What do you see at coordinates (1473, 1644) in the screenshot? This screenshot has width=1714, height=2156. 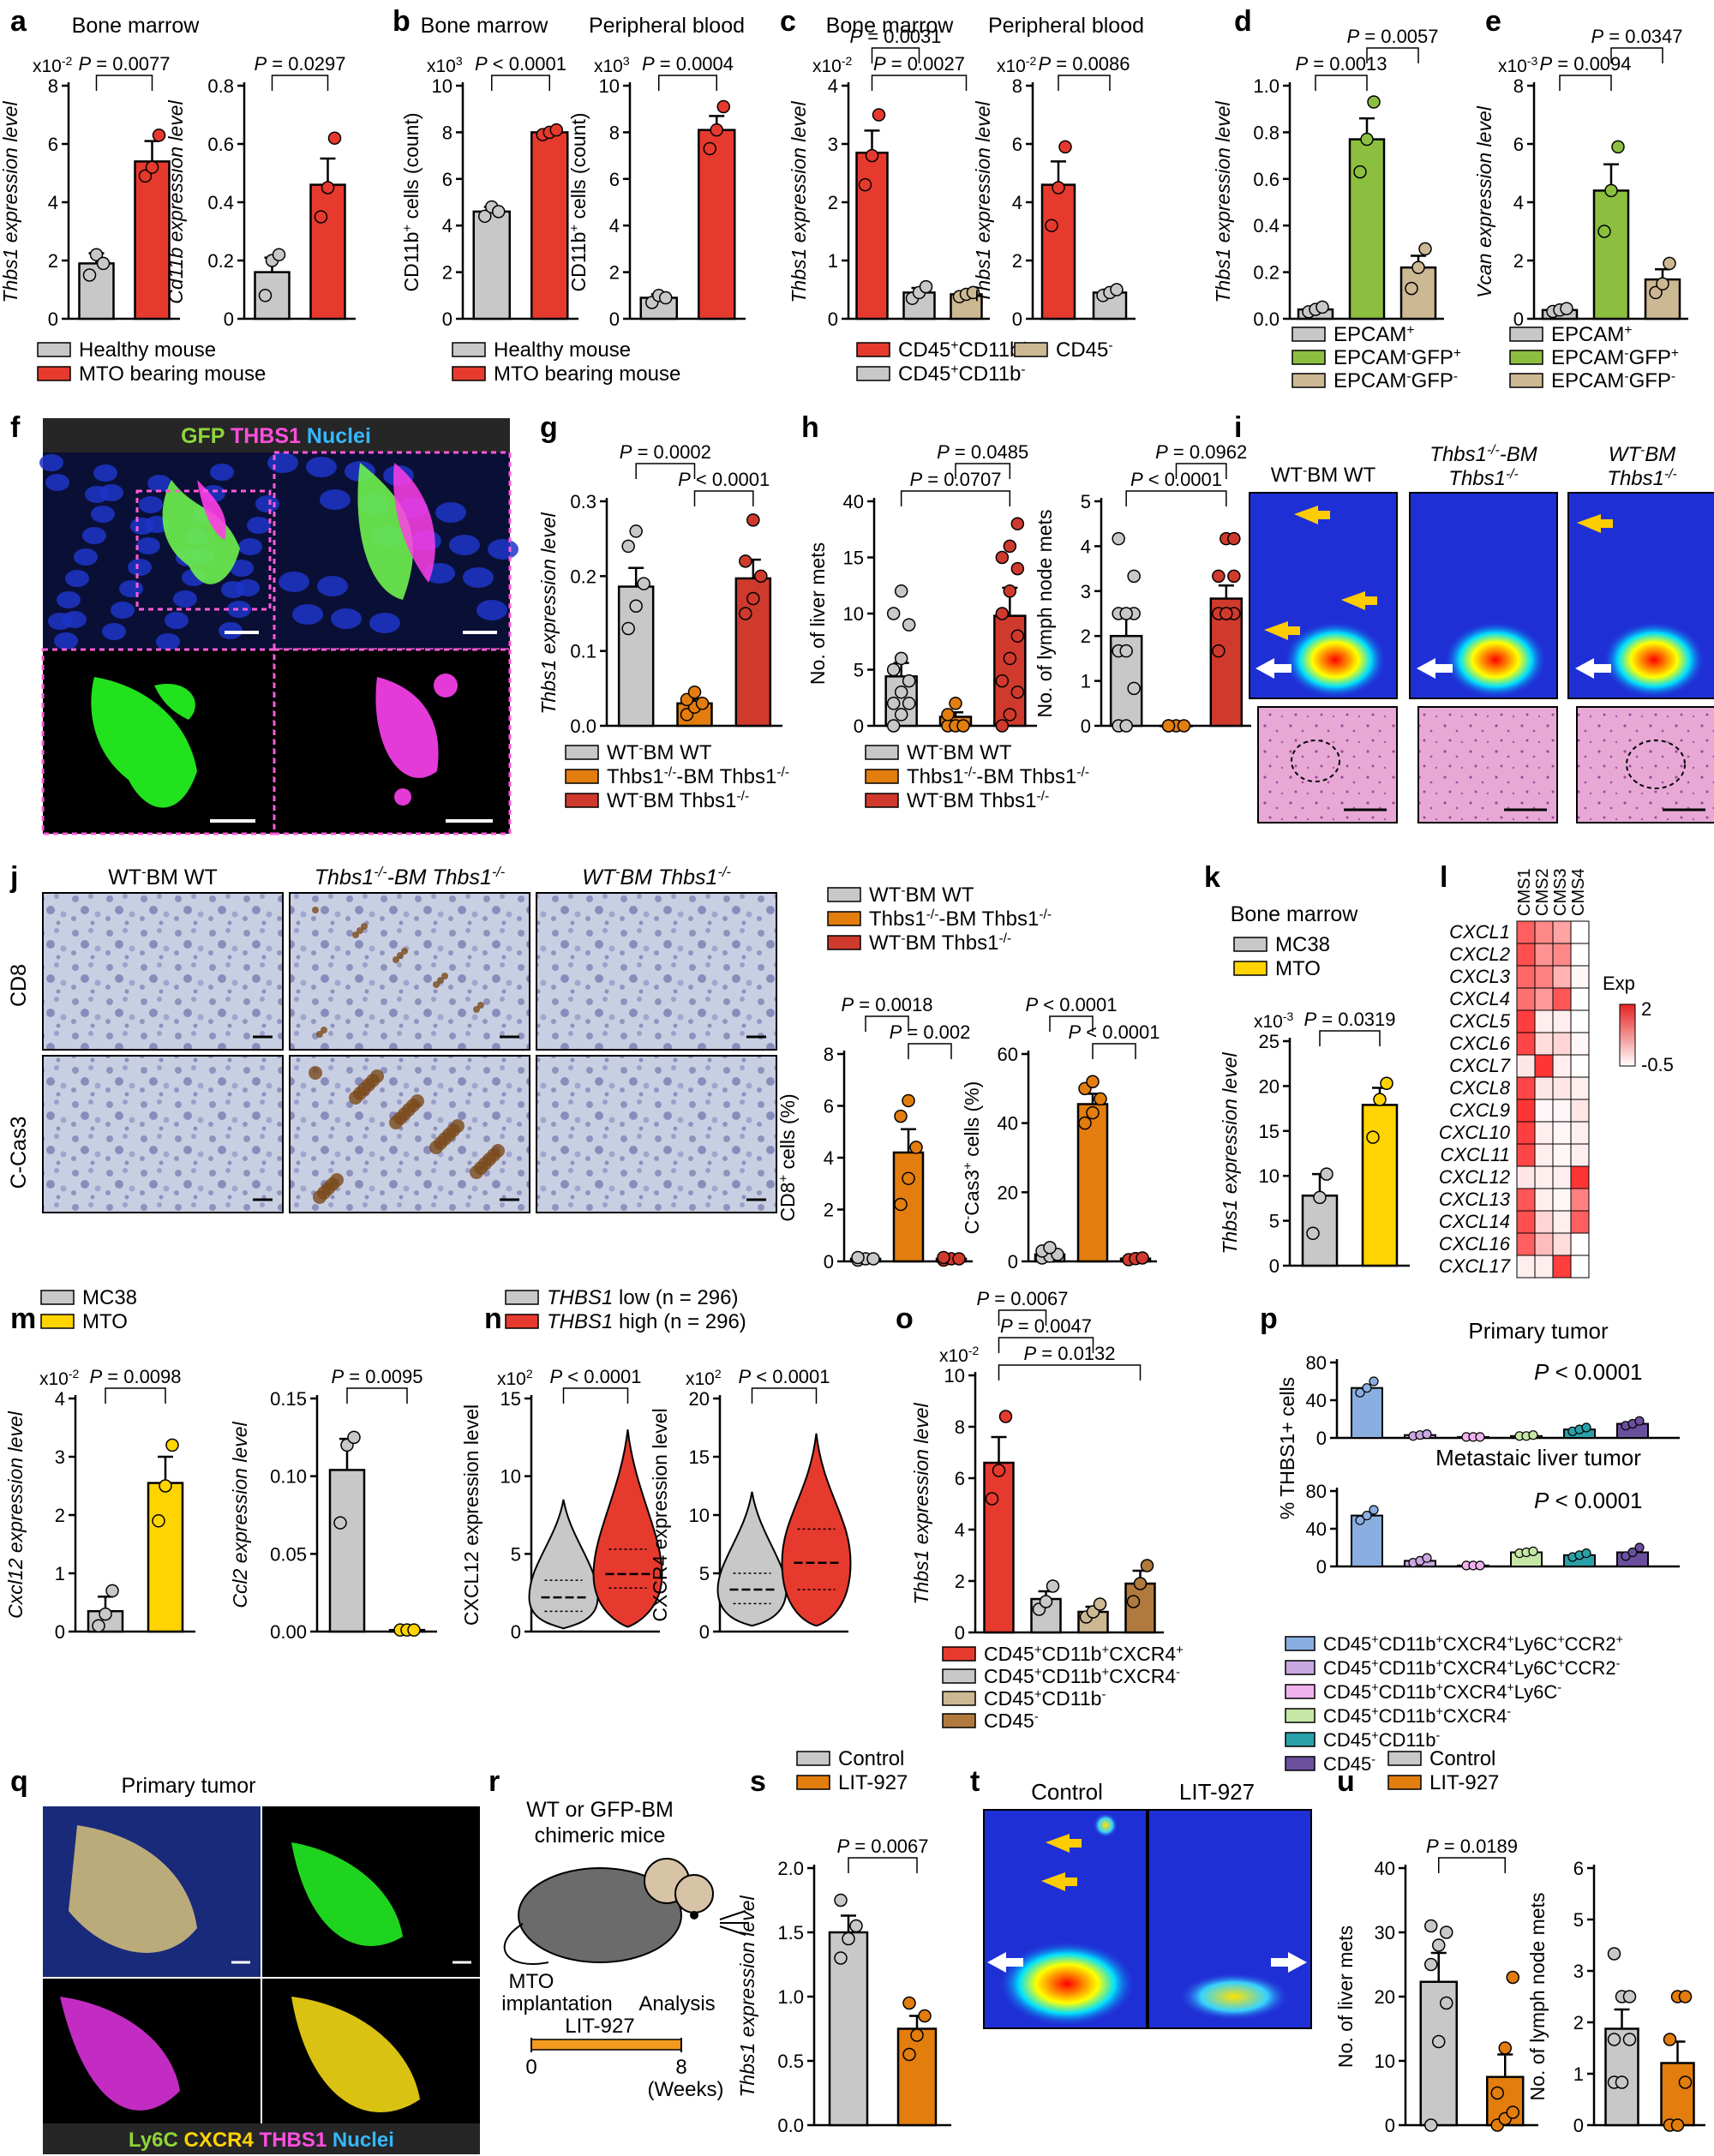 I see `legend-label: CD45+CD11b+CXCR4+Ly6C+CCR2+` at bounding box center [1473, 1644].